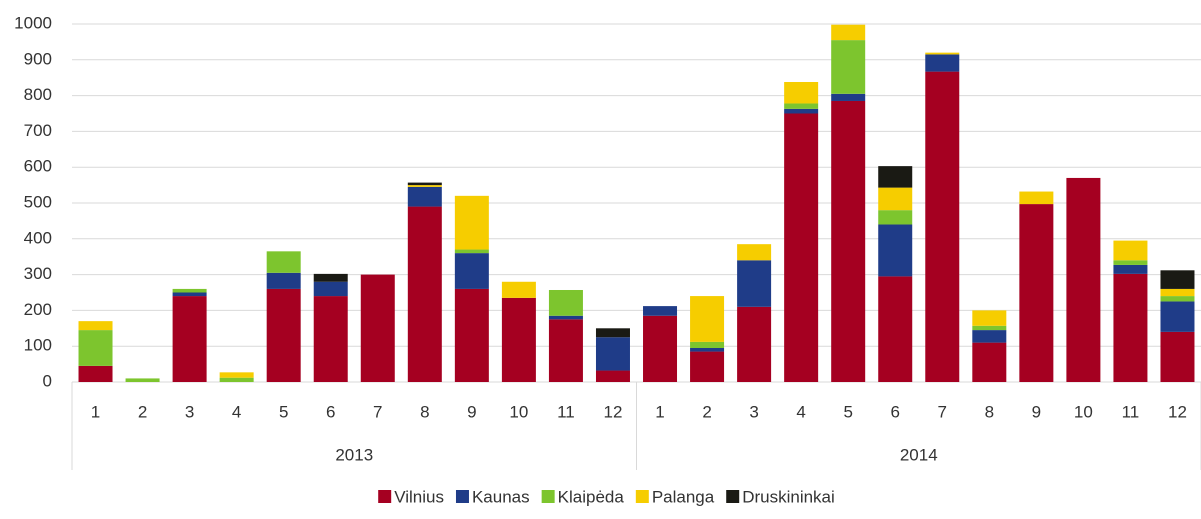 The image size is (1201, 519). What do you see at coordinates (471, 411) in the screenshot?
I see `x-tick-label: 9` at bounding box center [471, 411].